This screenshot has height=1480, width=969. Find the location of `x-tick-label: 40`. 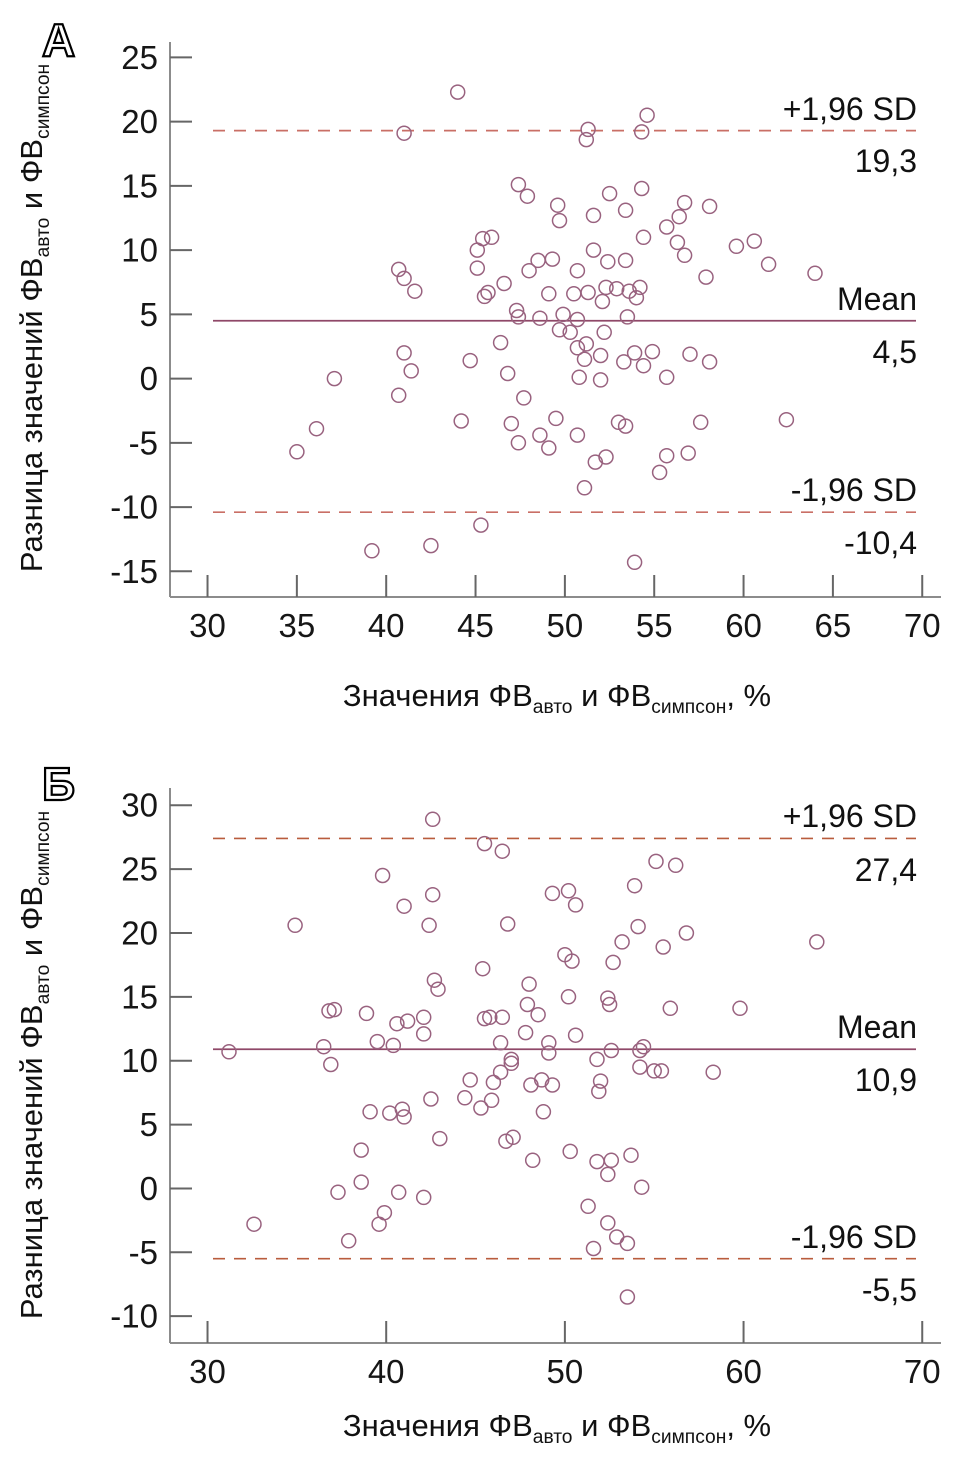

x-tick-label: 40 is located at coordinates (386, 625).